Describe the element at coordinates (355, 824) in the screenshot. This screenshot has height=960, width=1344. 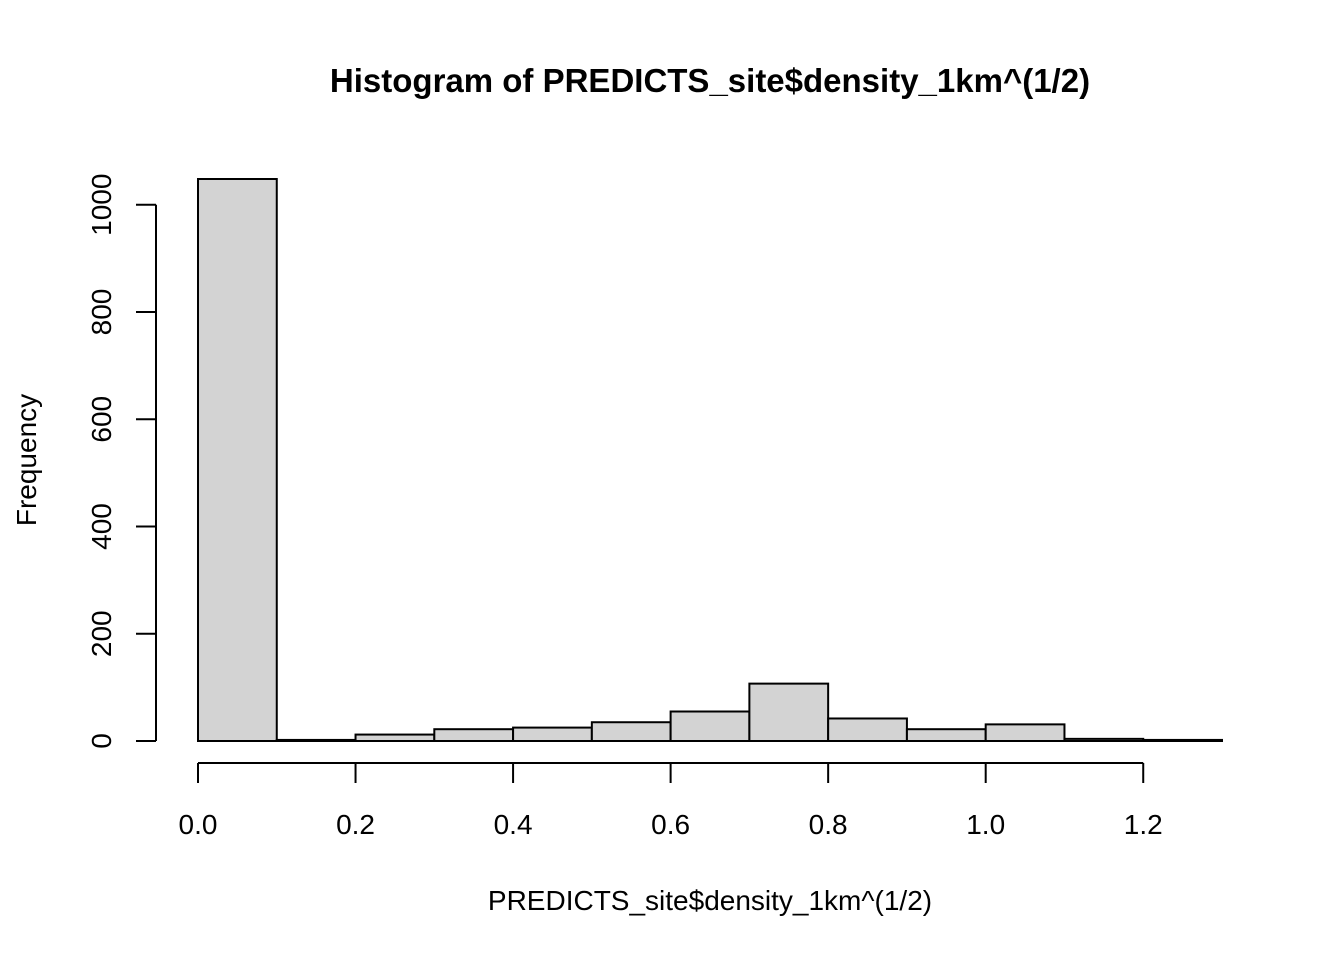
I see `x-tick-label-1: 0.2` at that location.